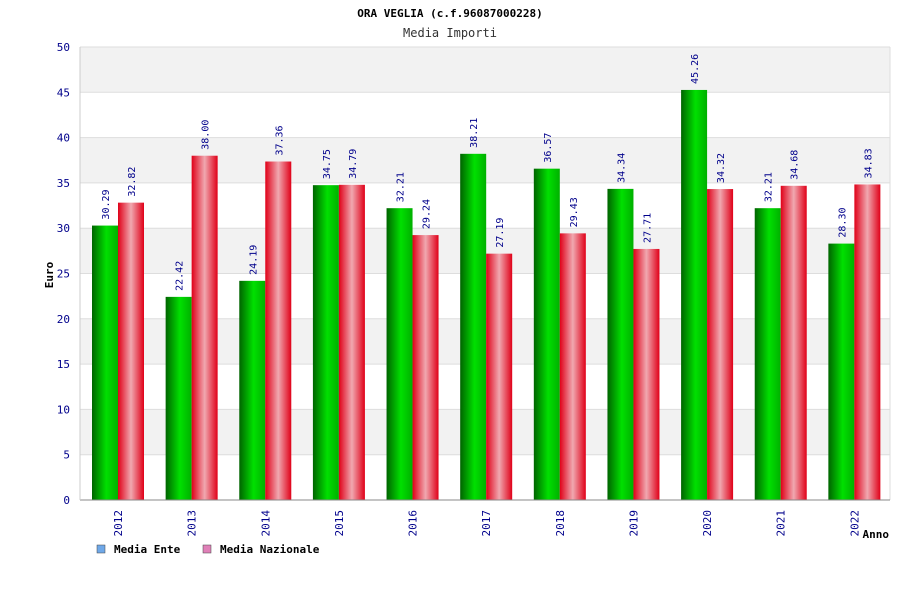 The image size is (900, 600). Describe the element at coordinates (500, 233) in the screenshot. I see `bar-value-label: 27.19` at that location.